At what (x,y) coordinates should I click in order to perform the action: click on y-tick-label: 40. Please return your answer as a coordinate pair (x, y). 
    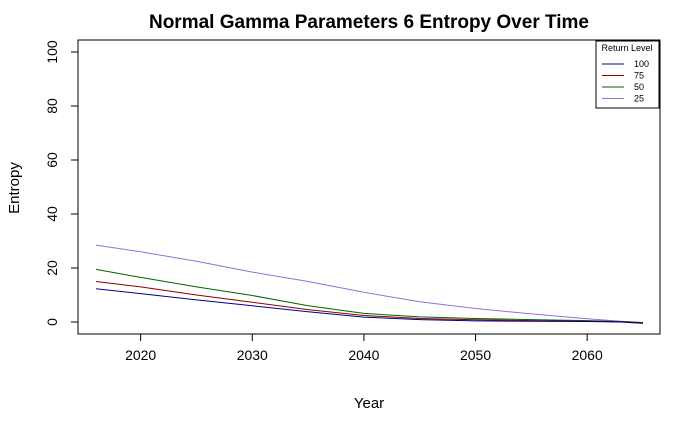
    Looking at the image, I should click on (52, 214).